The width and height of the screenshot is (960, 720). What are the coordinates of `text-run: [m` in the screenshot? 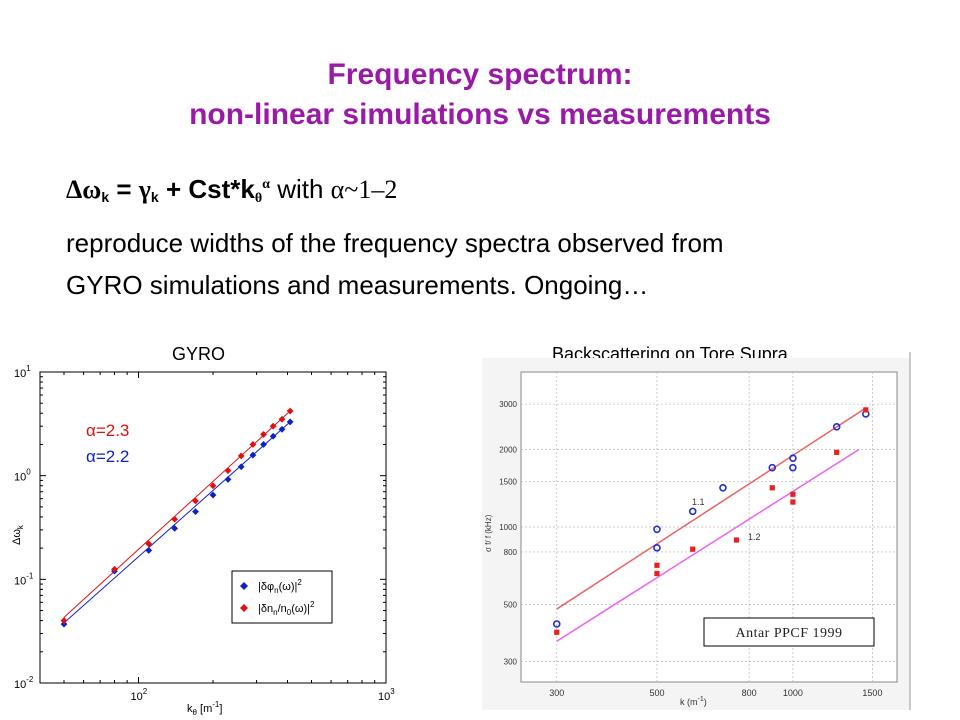 It's located at (204, 709).